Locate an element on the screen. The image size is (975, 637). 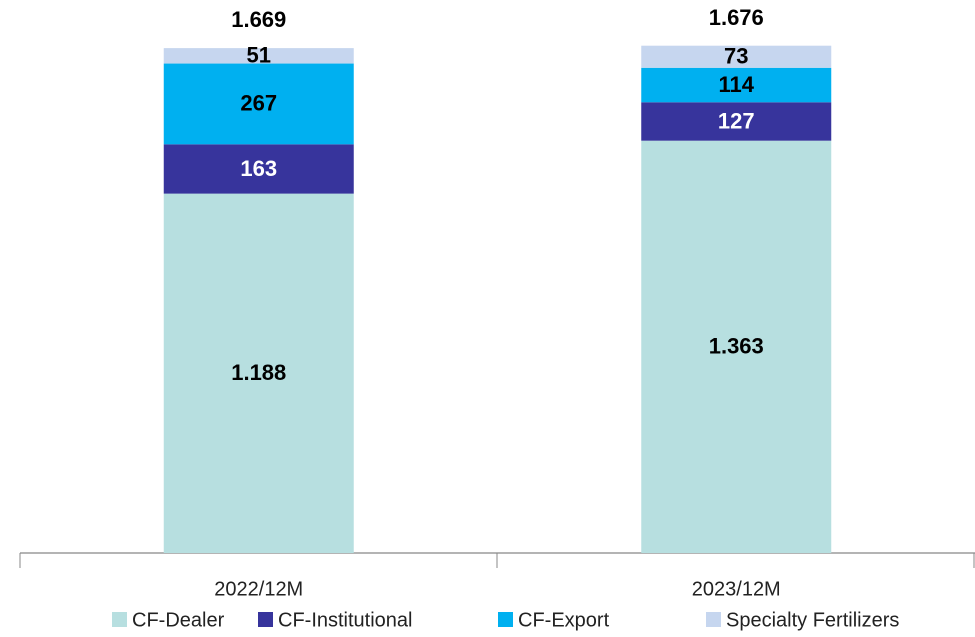
legend-label: CF-Export is located at coordinates (564, 620).